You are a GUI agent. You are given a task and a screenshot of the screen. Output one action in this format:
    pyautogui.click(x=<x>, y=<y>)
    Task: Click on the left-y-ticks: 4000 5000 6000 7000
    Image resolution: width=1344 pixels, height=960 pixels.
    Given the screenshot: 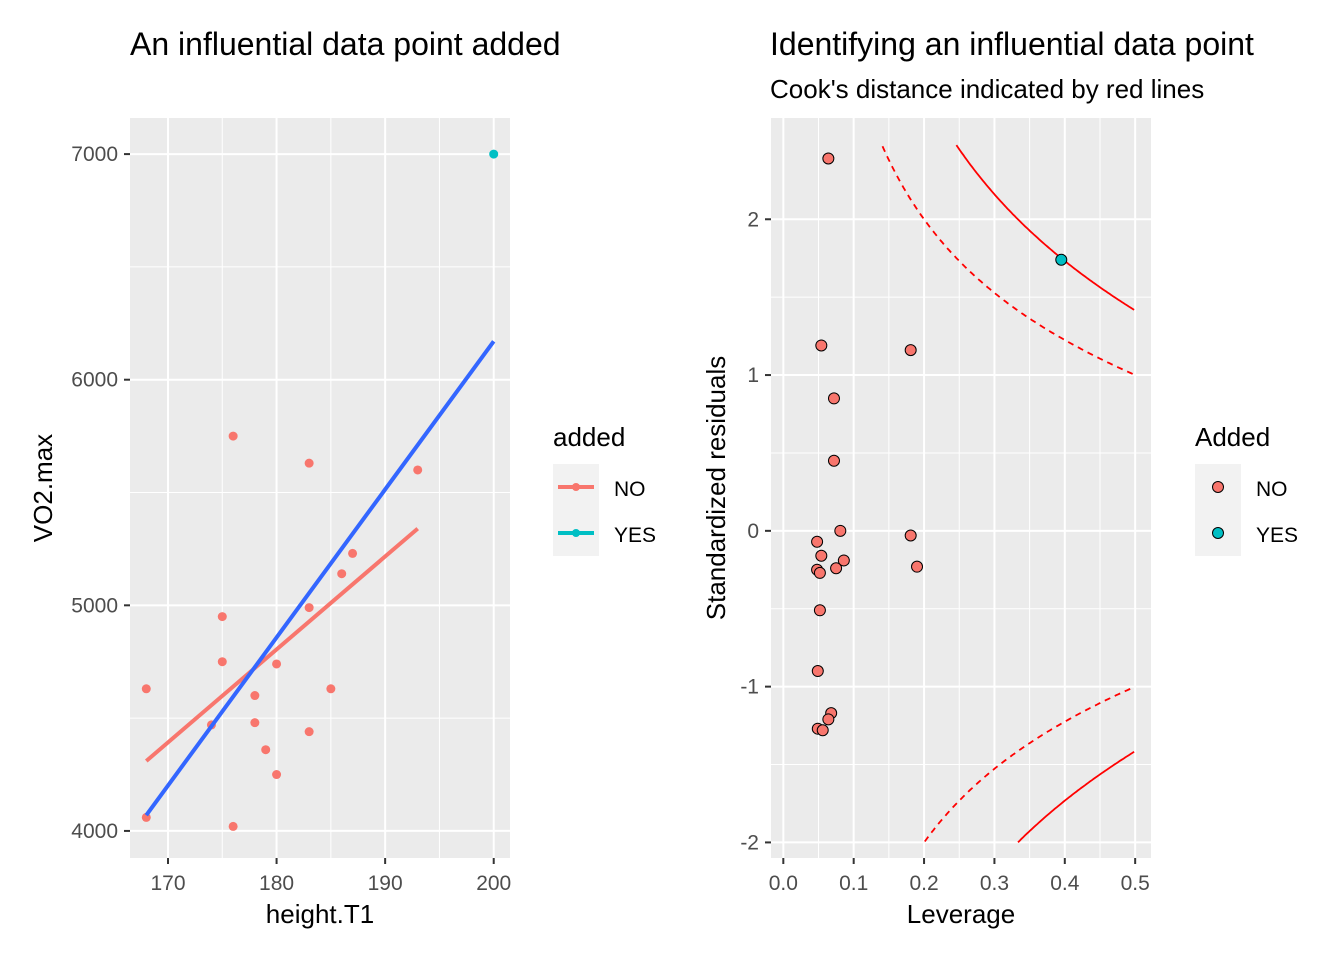 What is the action you would take?
    pyautogui.click(x=100, y=493)
    